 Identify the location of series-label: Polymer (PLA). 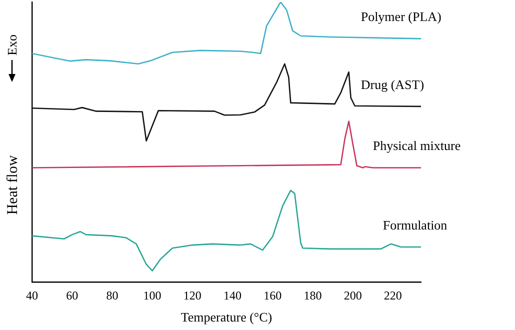
(401, 16).